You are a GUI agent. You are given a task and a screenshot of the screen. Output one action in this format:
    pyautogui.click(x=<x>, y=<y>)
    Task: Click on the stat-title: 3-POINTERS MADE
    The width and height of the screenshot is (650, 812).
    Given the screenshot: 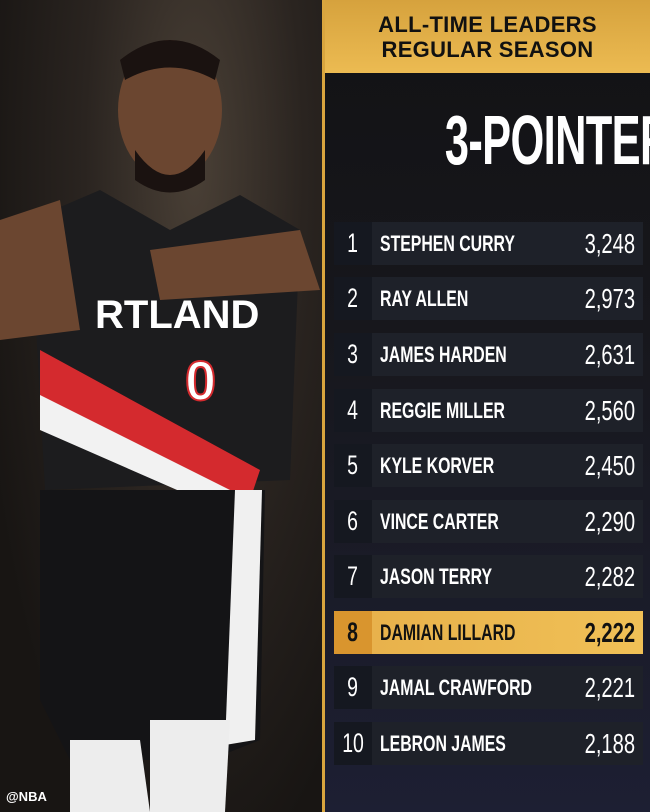 What is the action you would take?
    pyautogui.click(x=487, y=140)
    